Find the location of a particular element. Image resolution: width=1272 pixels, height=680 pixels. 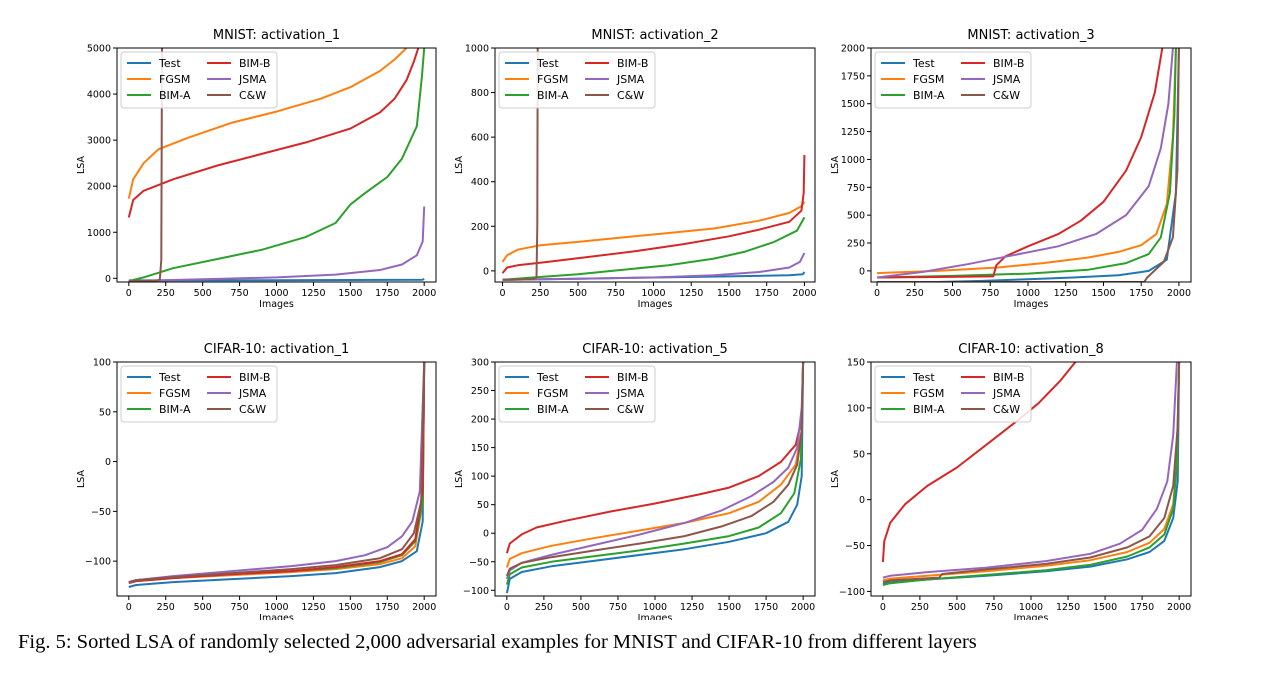

y-axis-label: LSA is located at coordinates (81, 165).